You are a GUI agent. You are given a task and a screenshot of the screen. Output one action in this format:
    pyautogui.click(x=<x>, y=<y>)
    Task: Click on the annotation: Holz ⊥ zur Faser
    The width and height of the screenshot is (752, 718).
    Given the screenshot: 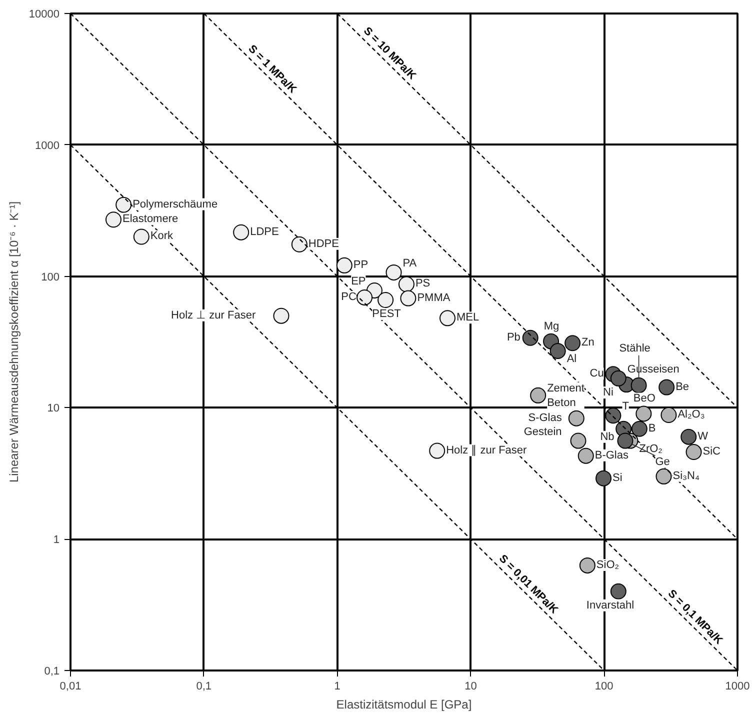 What is the action you would take?
    pyautogui.click(x=213, y=315)
    